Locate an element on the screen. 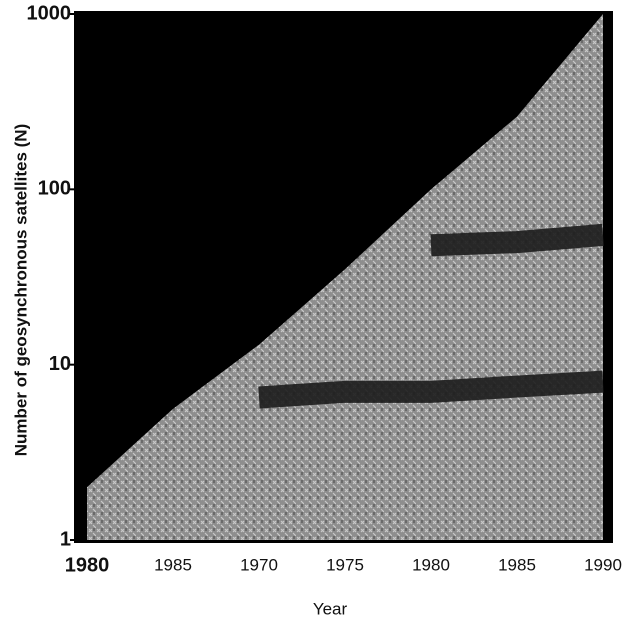 The height and width of the screenshot is (625, 632). x-tick-label: 1990 is located at coordinates (603, 564).